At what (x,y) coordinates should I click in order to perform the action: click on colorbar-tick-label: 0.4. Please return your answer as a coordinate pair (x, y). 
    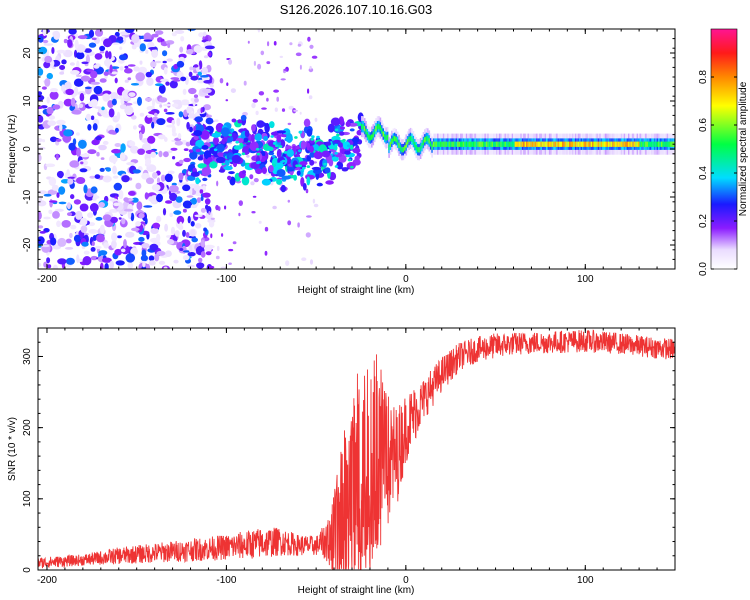
    Looking at the image, I should click on (703, 173).